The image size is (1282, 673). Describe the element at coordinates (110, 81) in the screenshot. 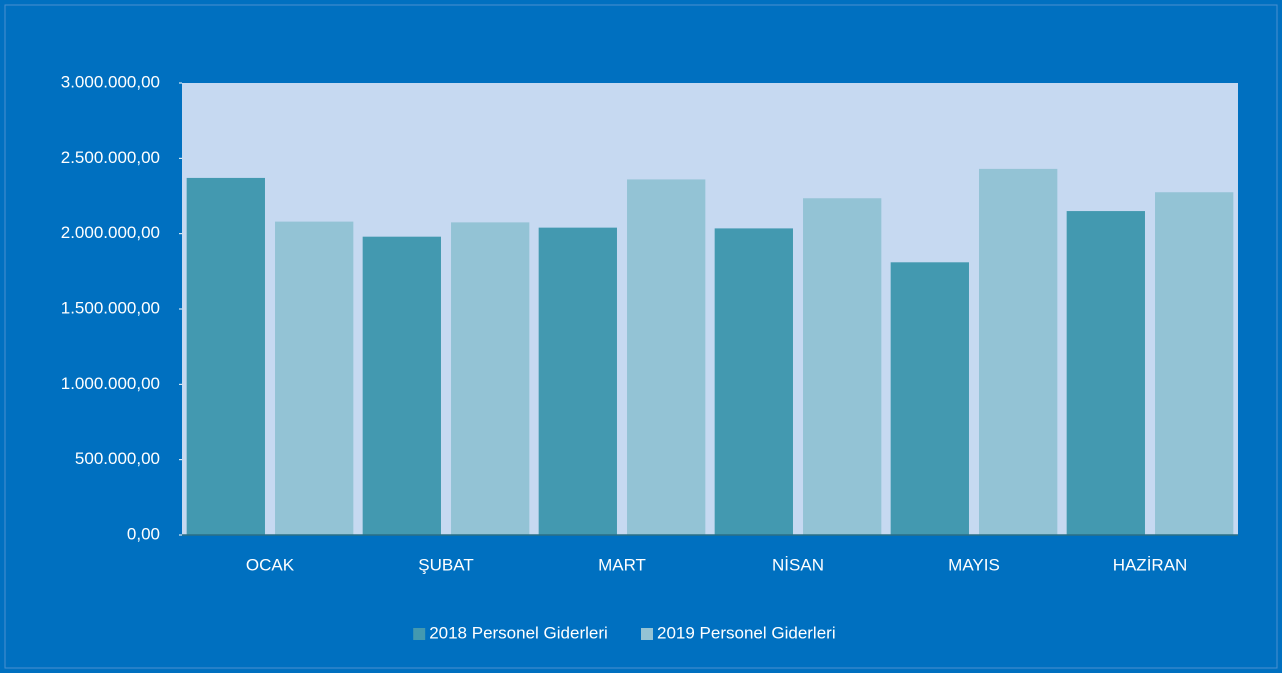

I see `y-tick-label: 3.000.000,00` at that location.